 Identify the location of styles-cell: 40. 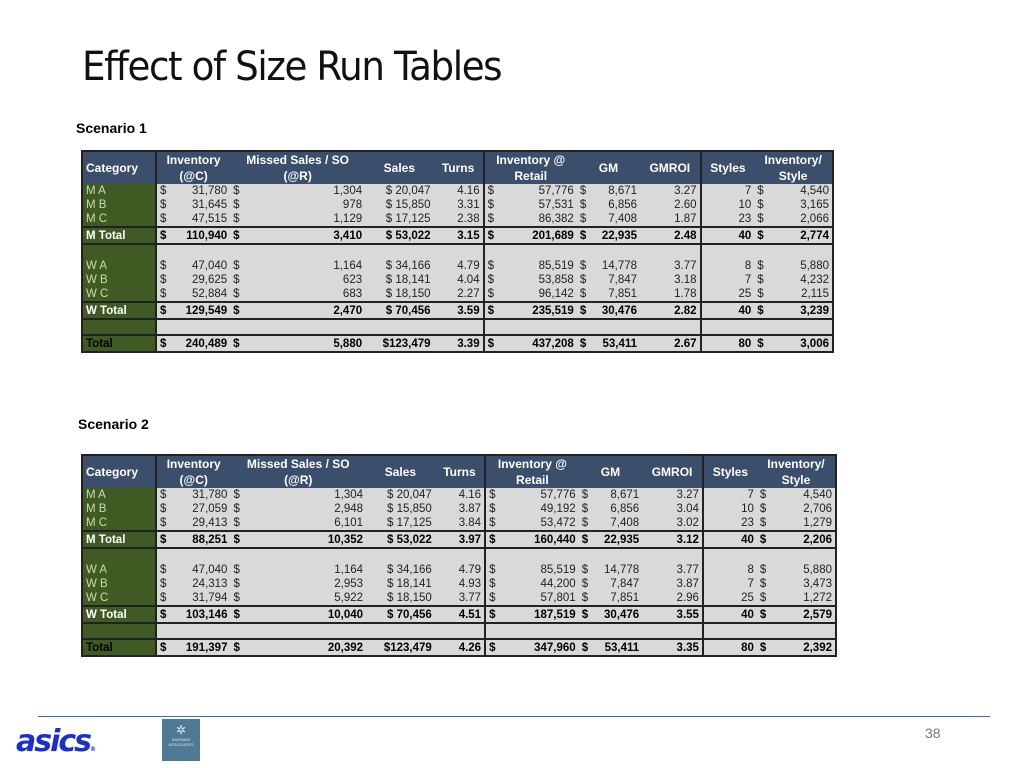
(729, 614).